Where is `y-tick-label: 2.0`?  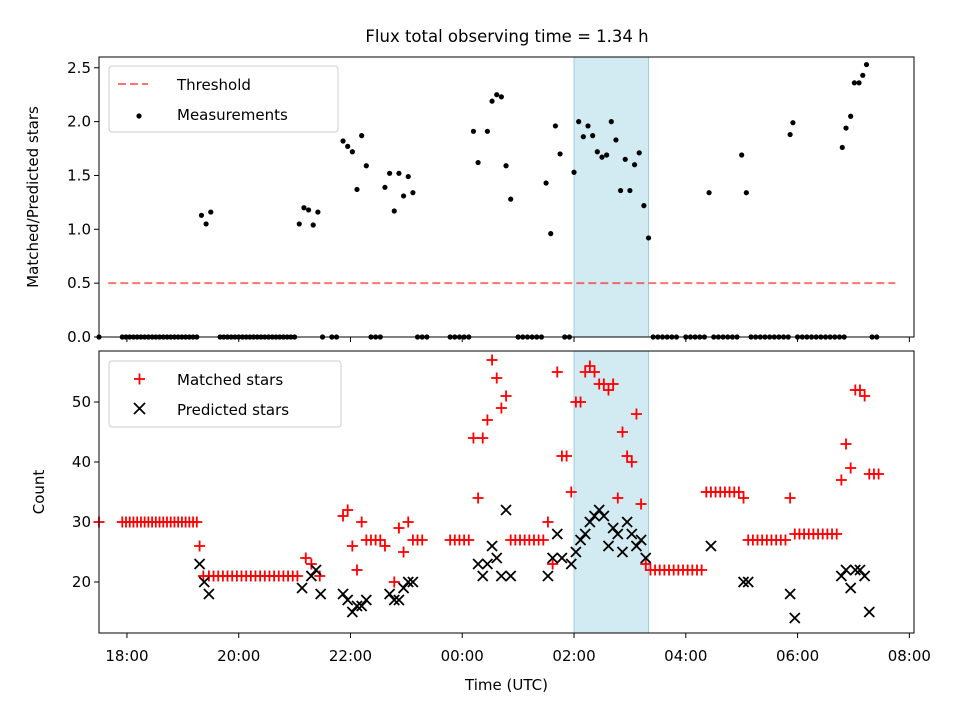 y-tick-label: 2.0 is located at coordinates (79, 122).